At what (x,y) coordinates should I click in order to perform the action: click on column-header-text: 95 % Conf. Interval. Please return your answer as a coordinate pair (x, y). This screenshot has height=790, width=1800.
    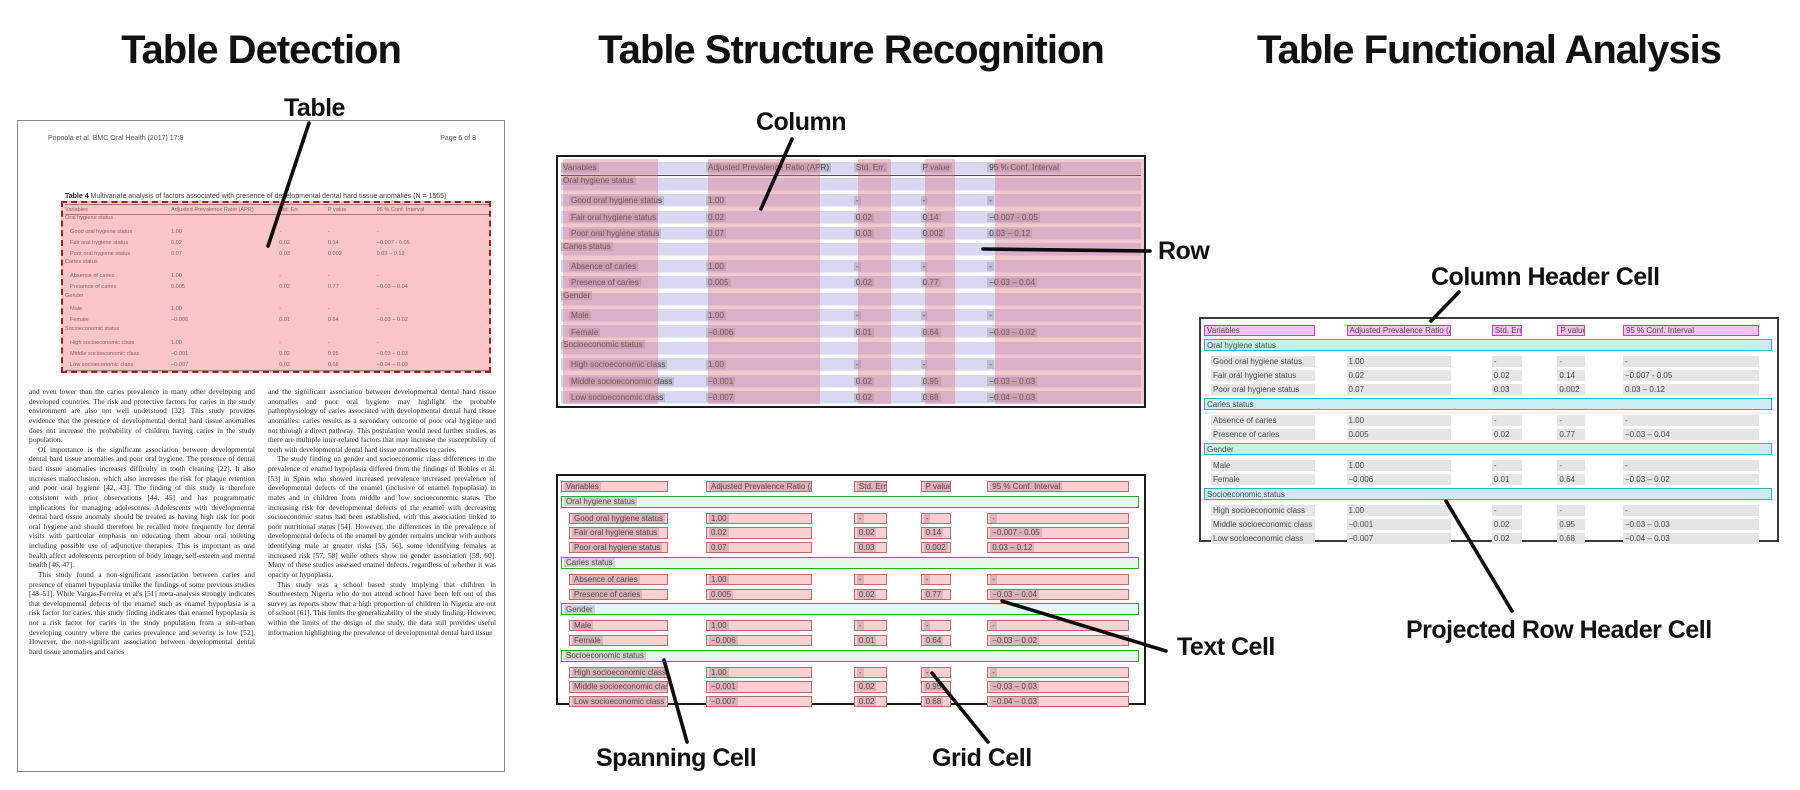
    Looking at the image, I should click on (1026, 487).